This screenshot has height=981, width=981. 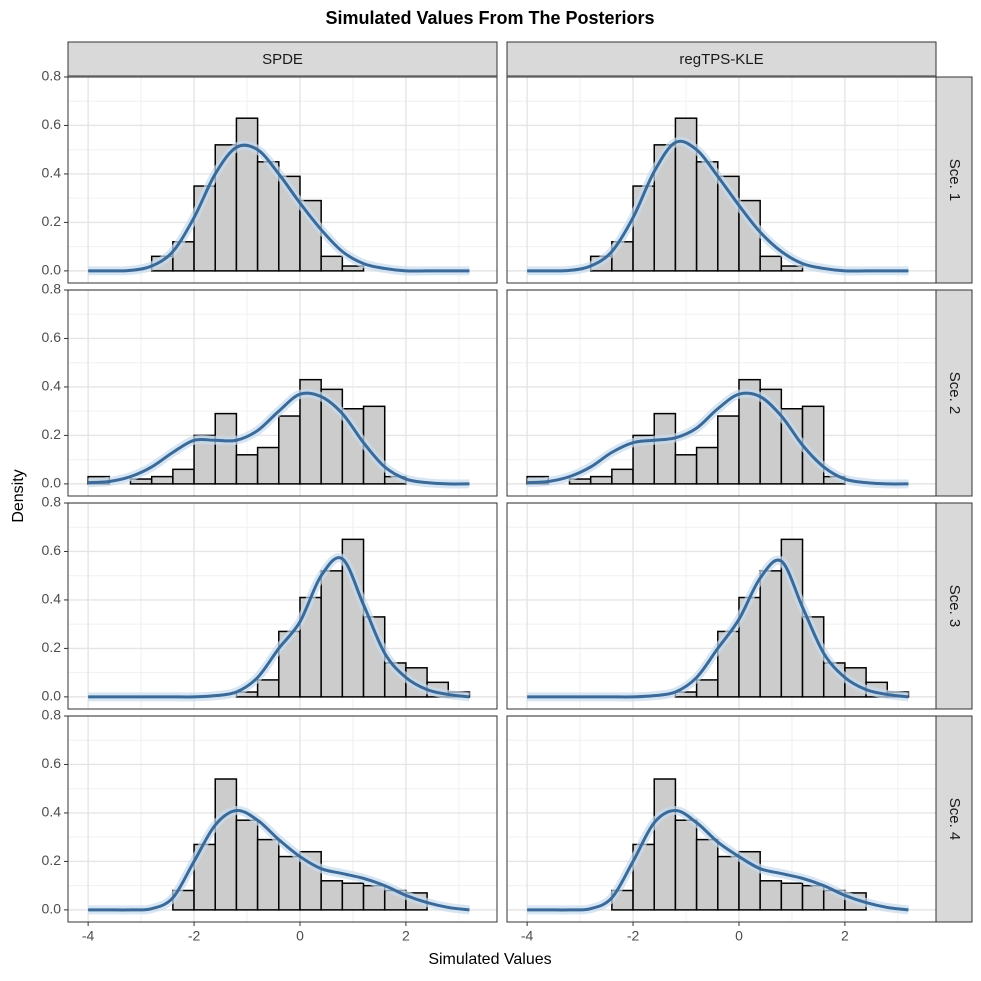 I want to click on row-strip-label: Sce. 4, so click(x=954, y=819).